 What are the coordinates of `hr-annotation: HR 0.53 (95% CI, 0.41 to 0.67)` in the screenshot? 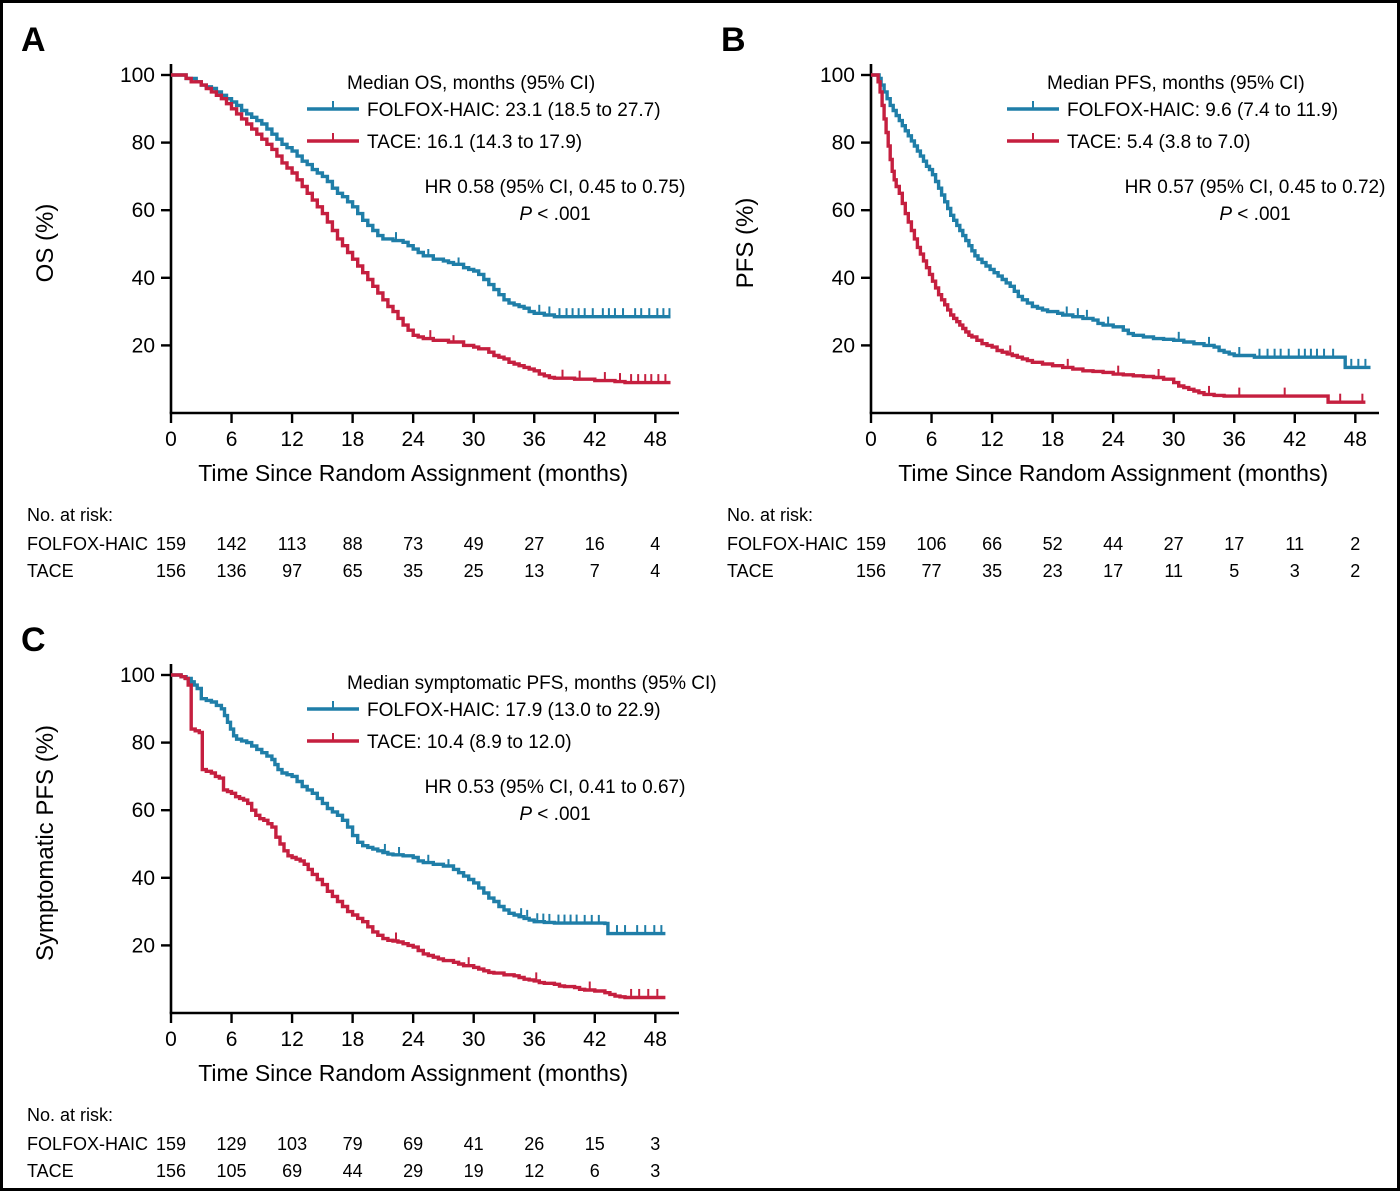 It's located at (555, 787).